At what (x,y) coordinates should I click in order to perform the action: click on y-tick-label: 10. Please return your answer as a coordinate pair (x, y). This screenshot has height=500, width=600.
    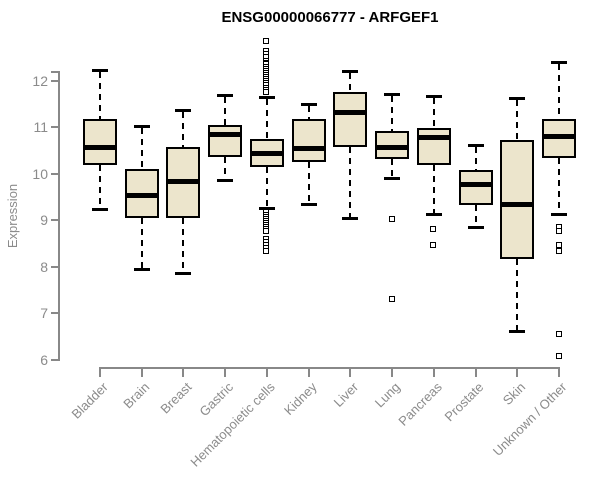
    Looking at the image, I should click on (40, 173).